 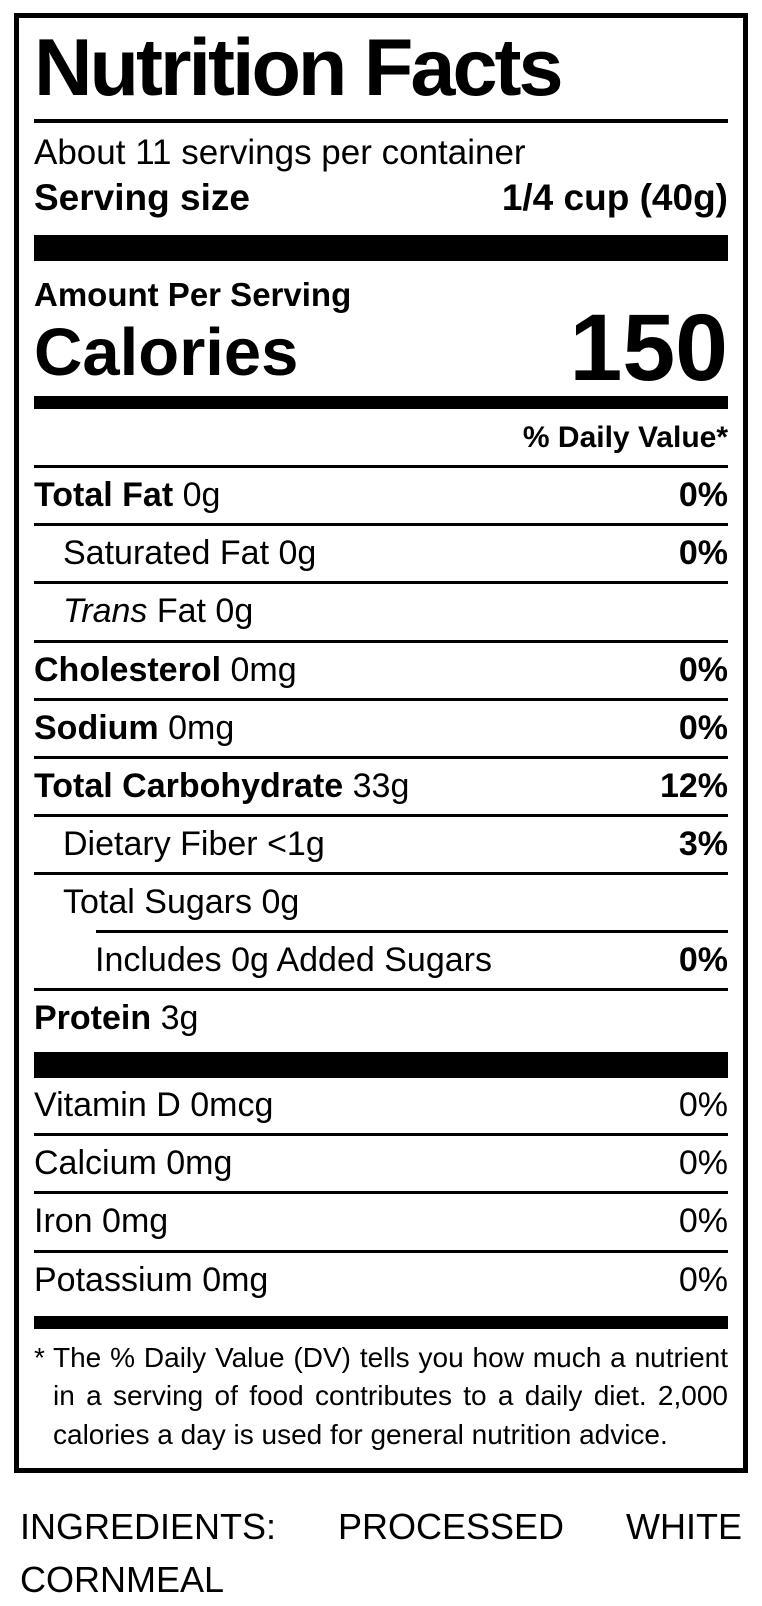 What do you see at coordinates (693, 785) in the screenshot?
I see `nutrient-dv: 12%` at bounding box center [693, 785].